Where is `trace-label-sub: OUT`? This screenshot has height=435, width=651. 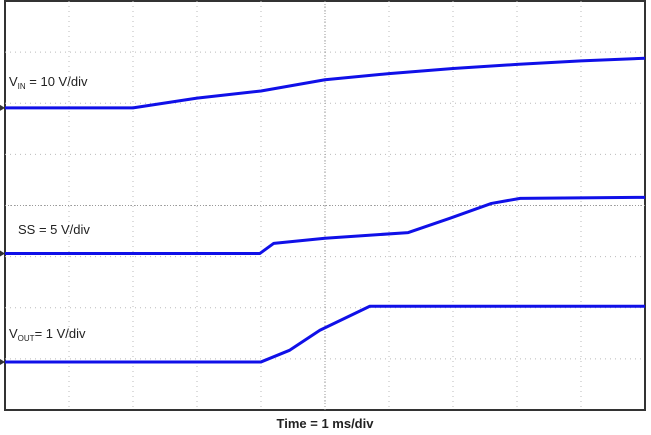
trace-label-sub: OUT is located at coordinates (26, 338).